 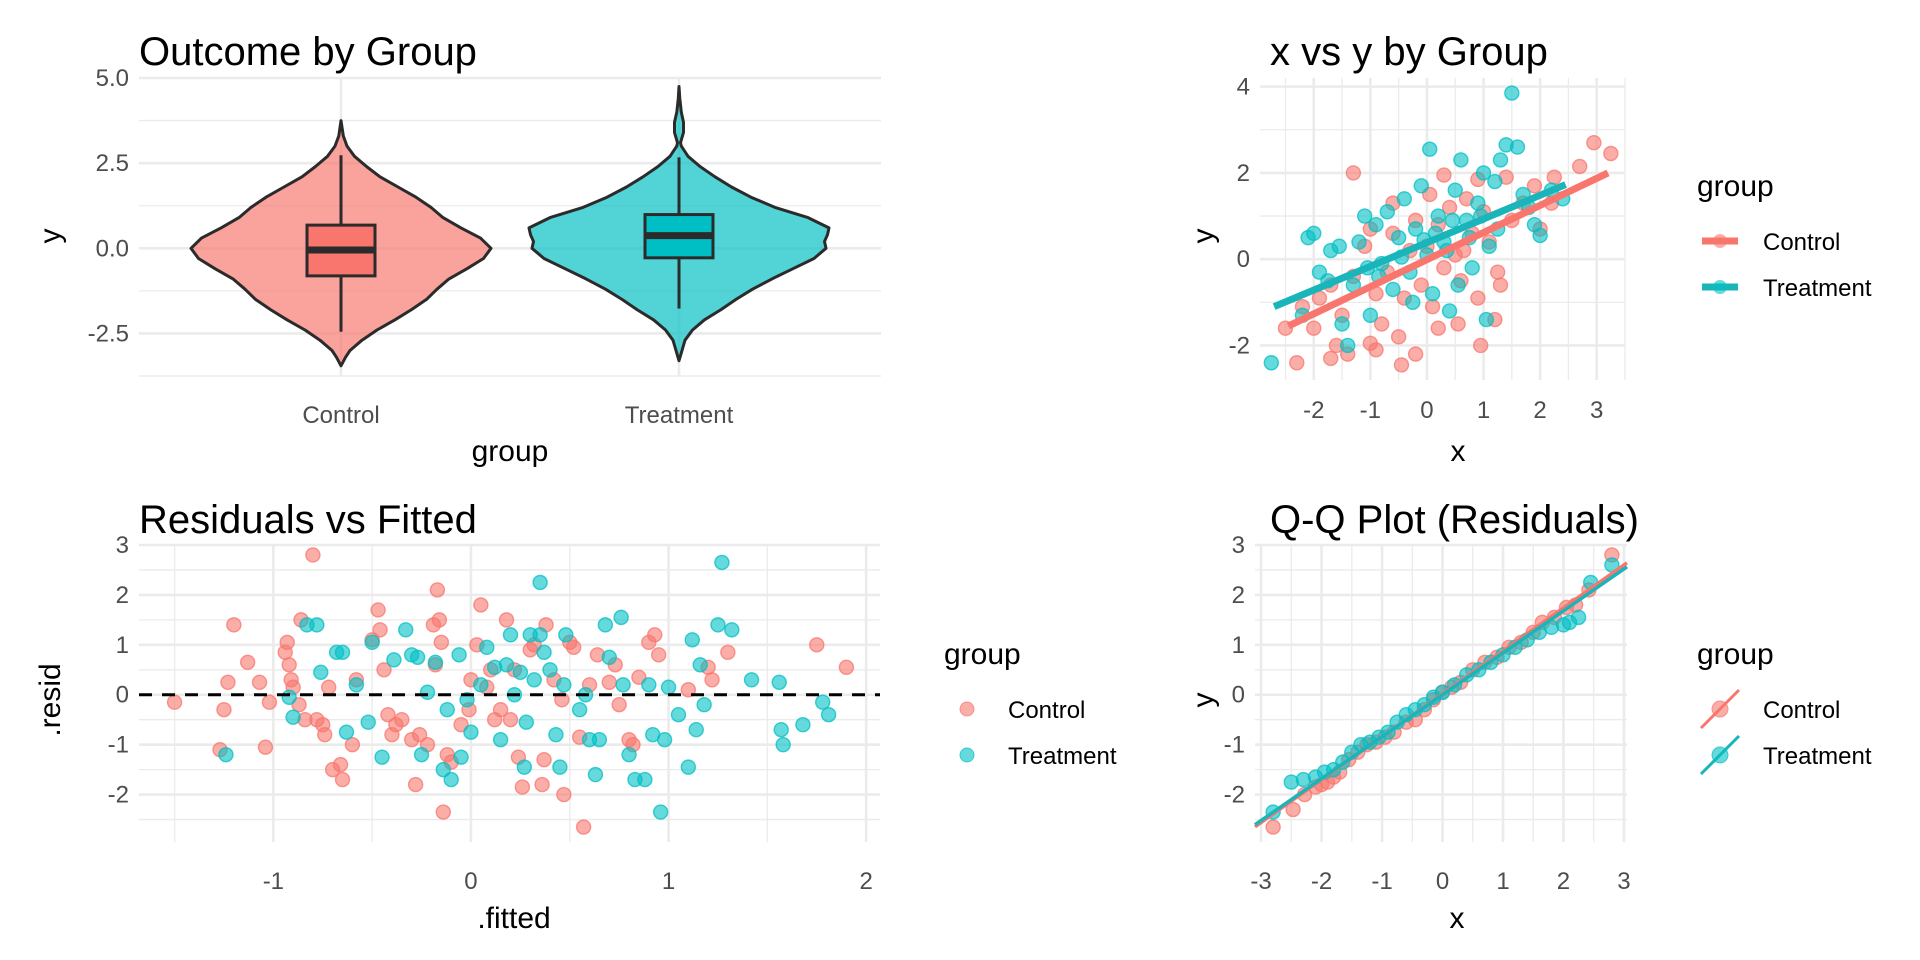 I want to click on y-tick-label: 3, so click(x=122, y=545).